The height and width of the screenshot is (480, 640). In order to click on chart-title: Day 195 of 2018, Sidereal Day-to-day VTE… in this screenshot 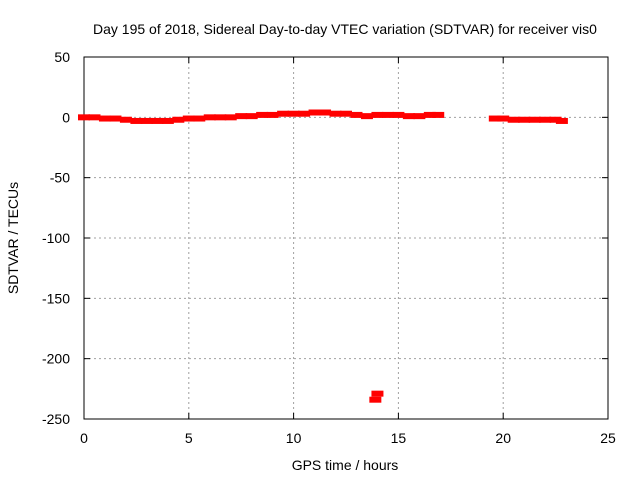, I will do `click(345, 29)`.